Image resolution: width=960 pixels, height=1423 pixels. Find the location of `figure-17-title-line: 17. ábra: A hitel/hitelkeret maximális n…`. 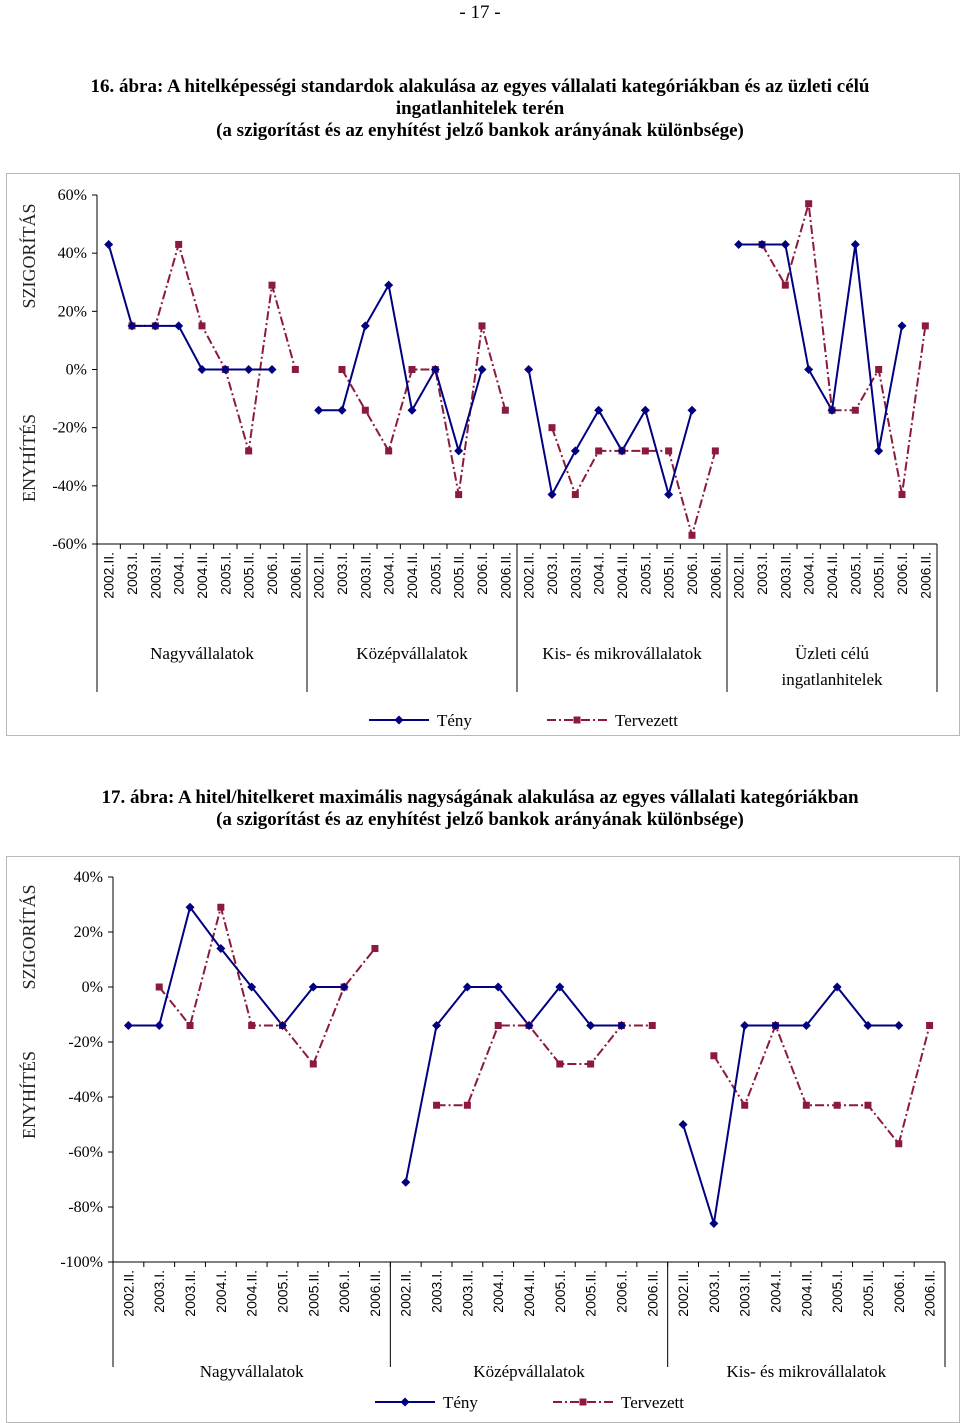

figure-17-title-line: 17. ábra: A hitel/hitelkeret maximális n… is located at coordinates (480, 797).